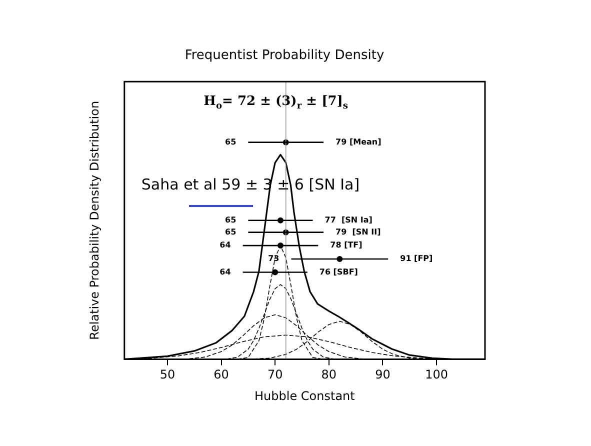  I want to click on annotation: 78 [TF], so click(346, 245).